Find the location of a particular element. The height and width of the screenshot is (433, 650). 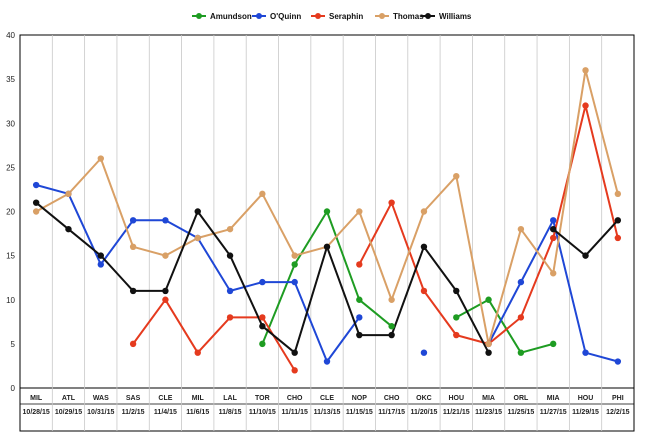

y-tick-label: 0 is located at coordinates (13, 388).